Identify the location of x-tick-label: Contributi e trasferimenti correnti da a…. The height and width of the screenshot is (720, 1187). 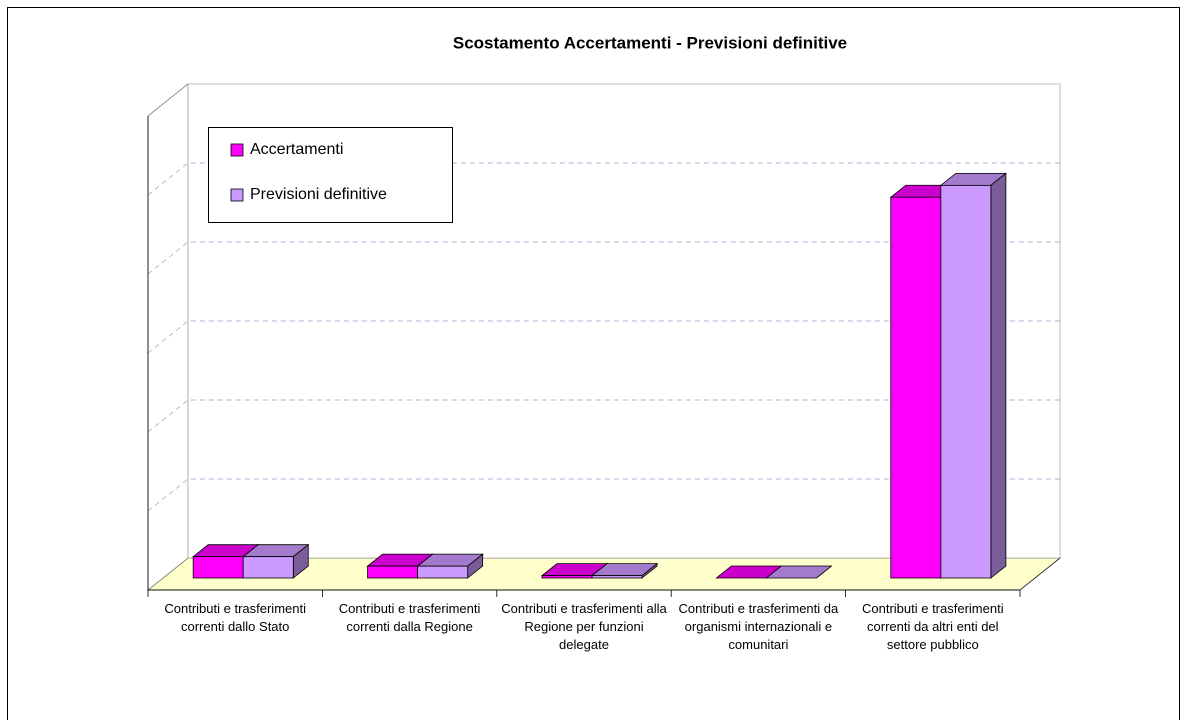
(932, 626).